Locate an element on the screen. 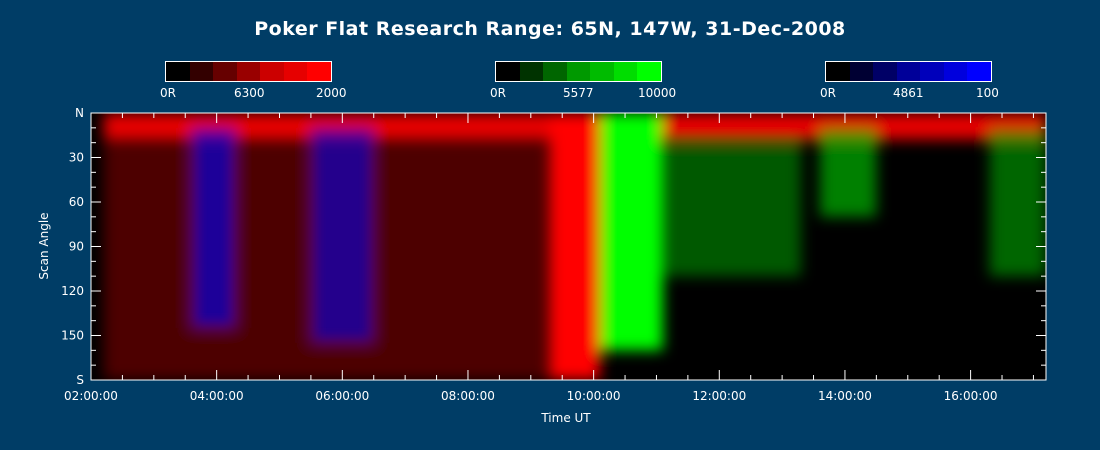  colorbar-5577-min-label: 0R is located at coordinates (498, 93).